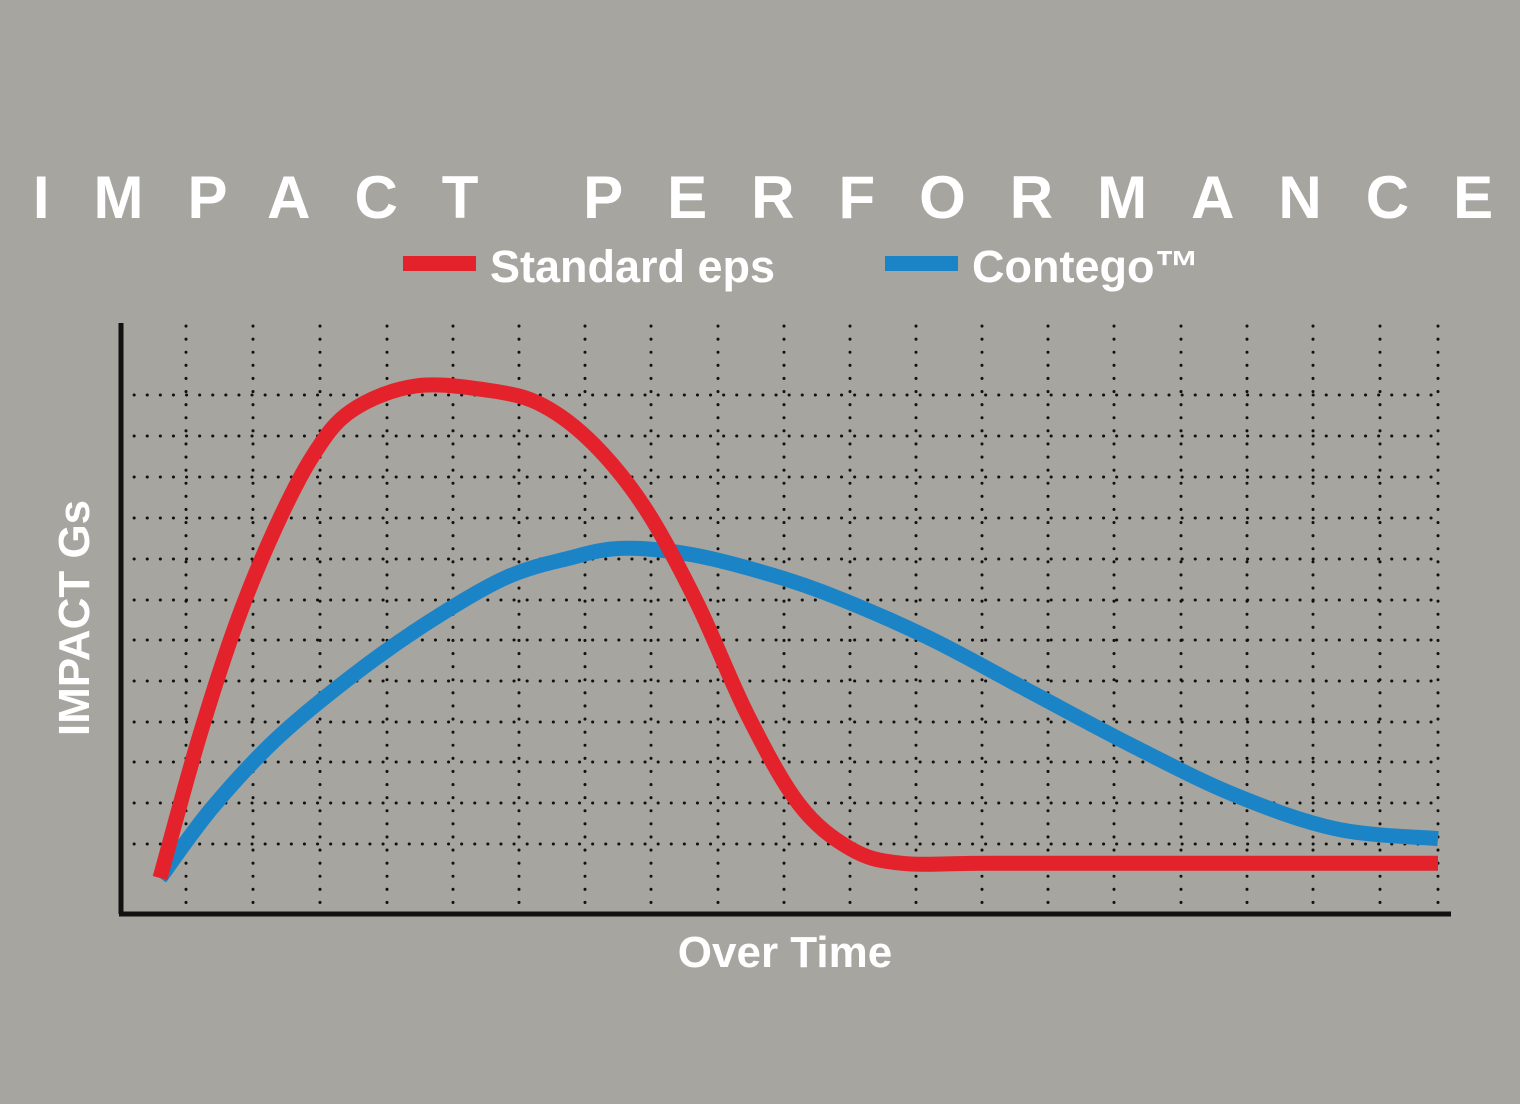  Describe the element at coordinates (801, 266) in the screenshot. I see `legend: Standard eps Contego™` at that location.